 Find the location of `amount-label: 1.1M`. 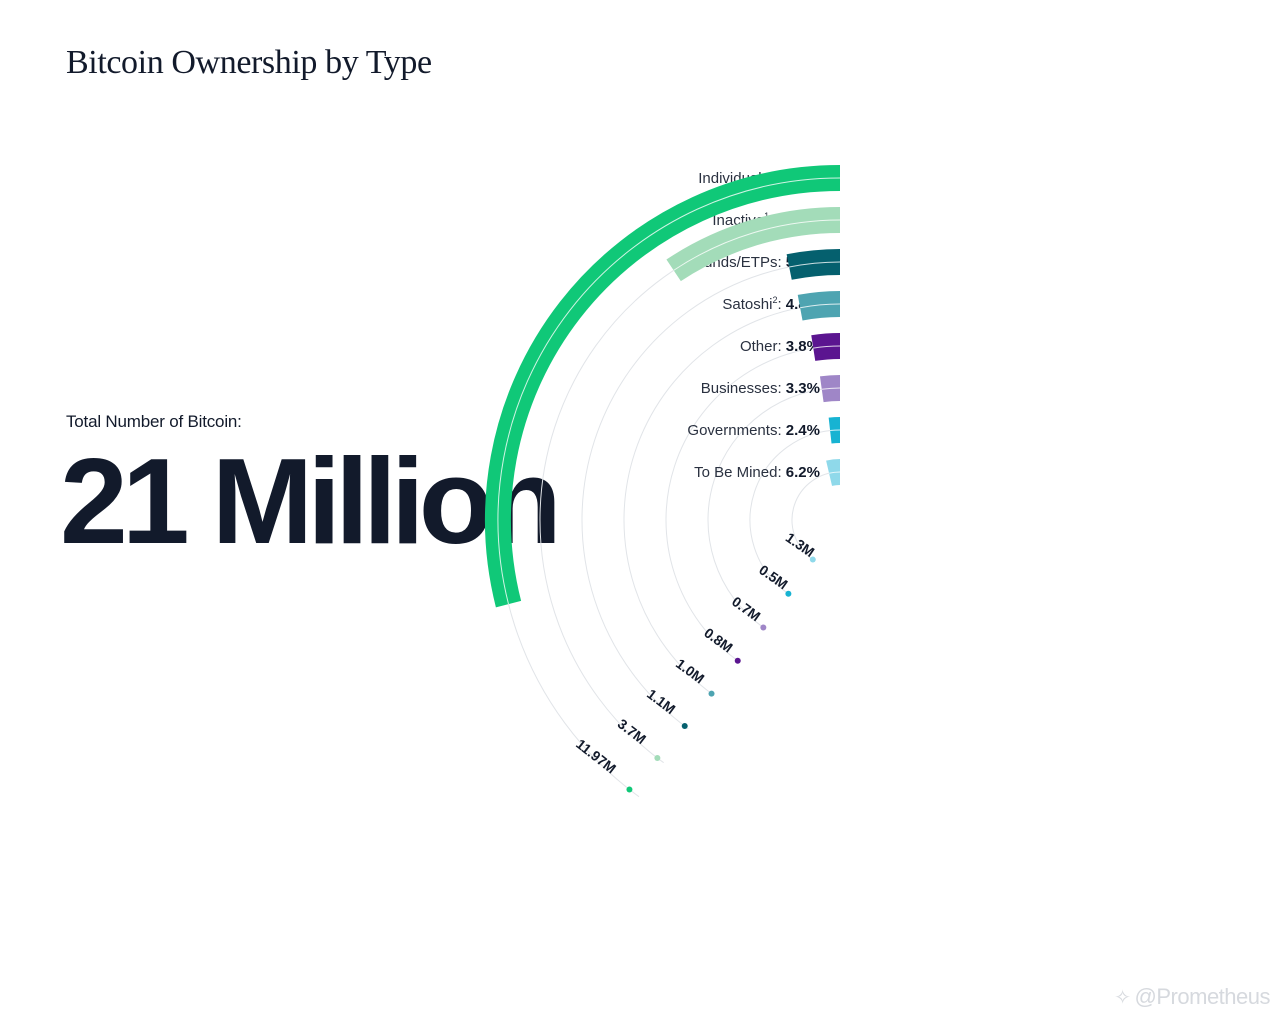

amount-label: 1.1M is located at coordinates (661, 702).